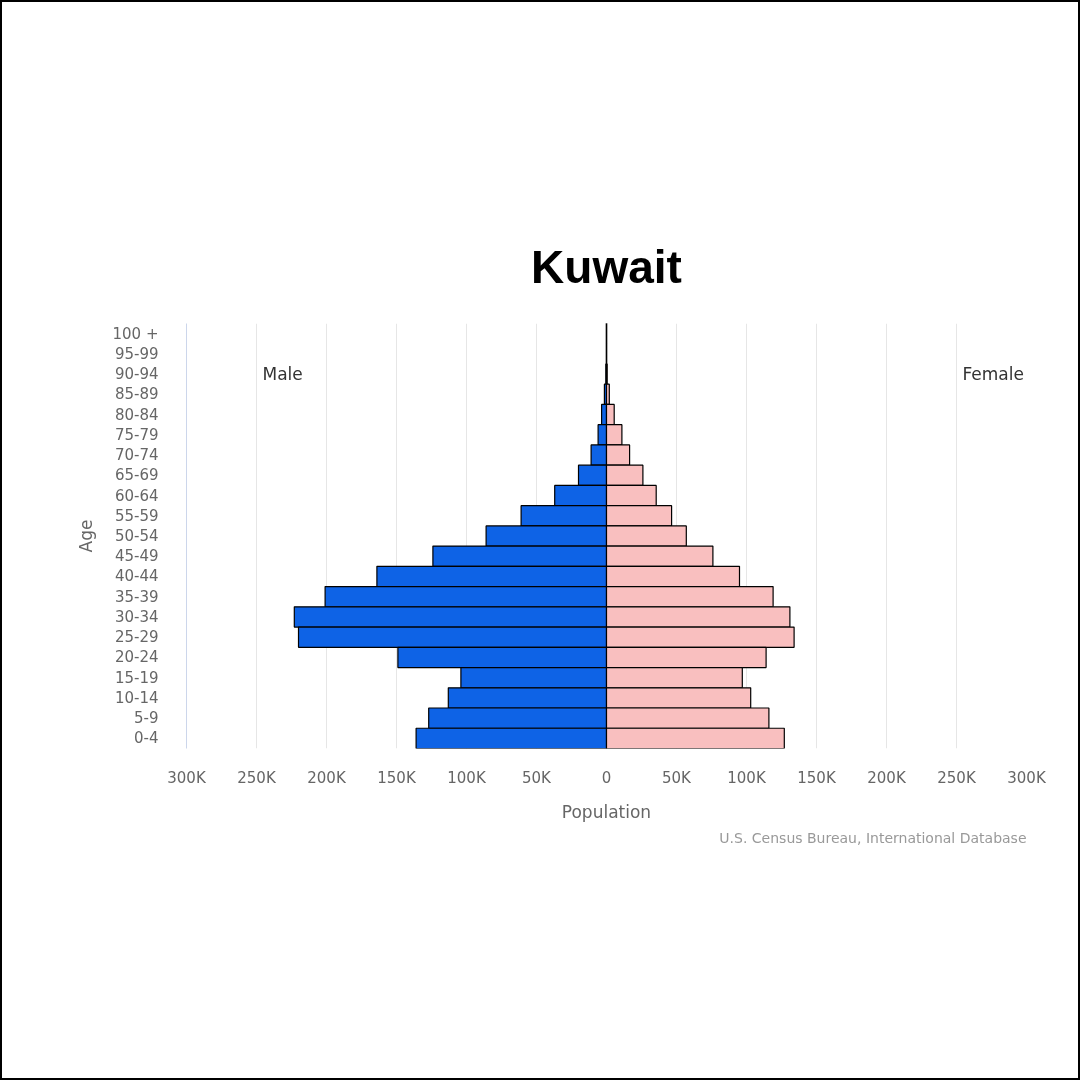 The width and height of the screenshot is (1080, 1080). Describe the element at coordinates (136, 414) in the screenshot. I see `y-tick-label: 80-84` at that location.